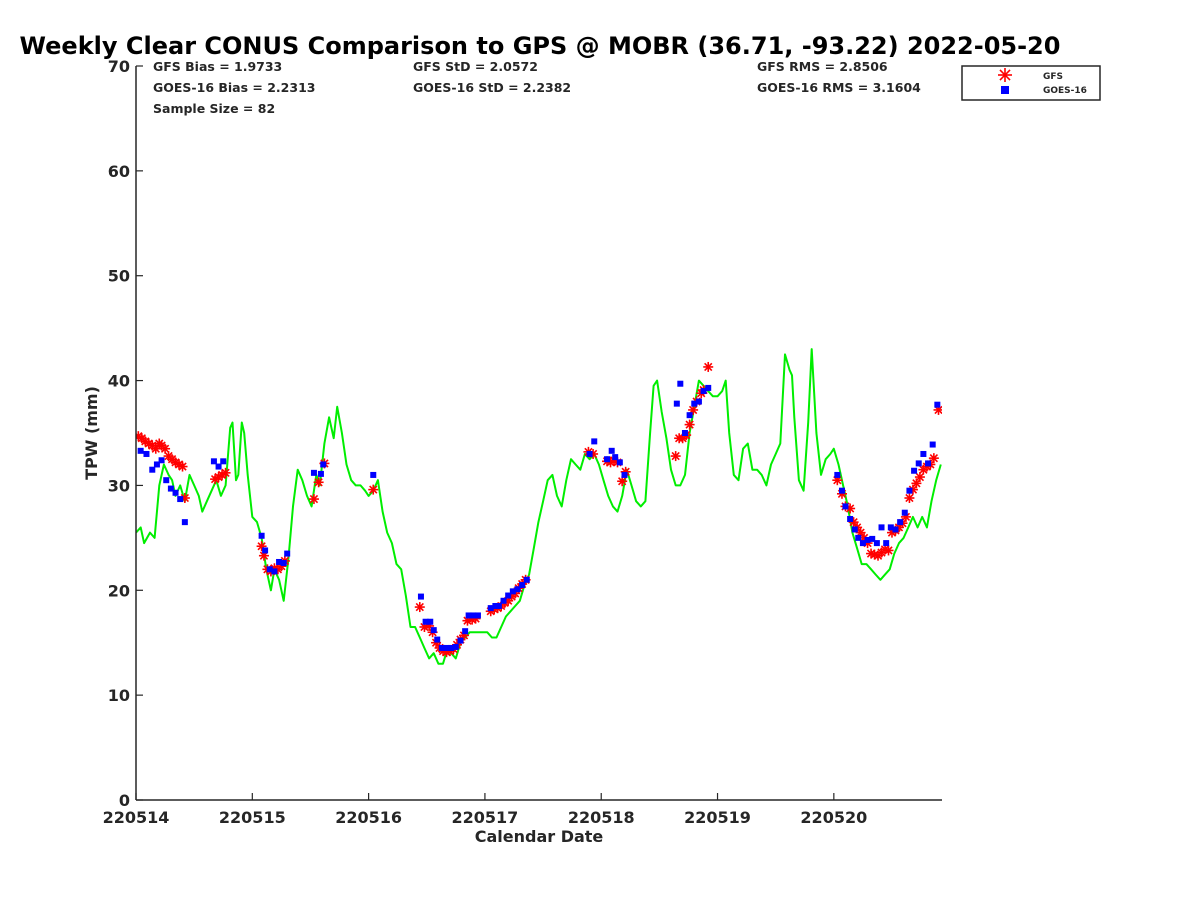 This screenshot has height=900, width=1200. I want to click on y-tick-label: 0, so click(124, 800).